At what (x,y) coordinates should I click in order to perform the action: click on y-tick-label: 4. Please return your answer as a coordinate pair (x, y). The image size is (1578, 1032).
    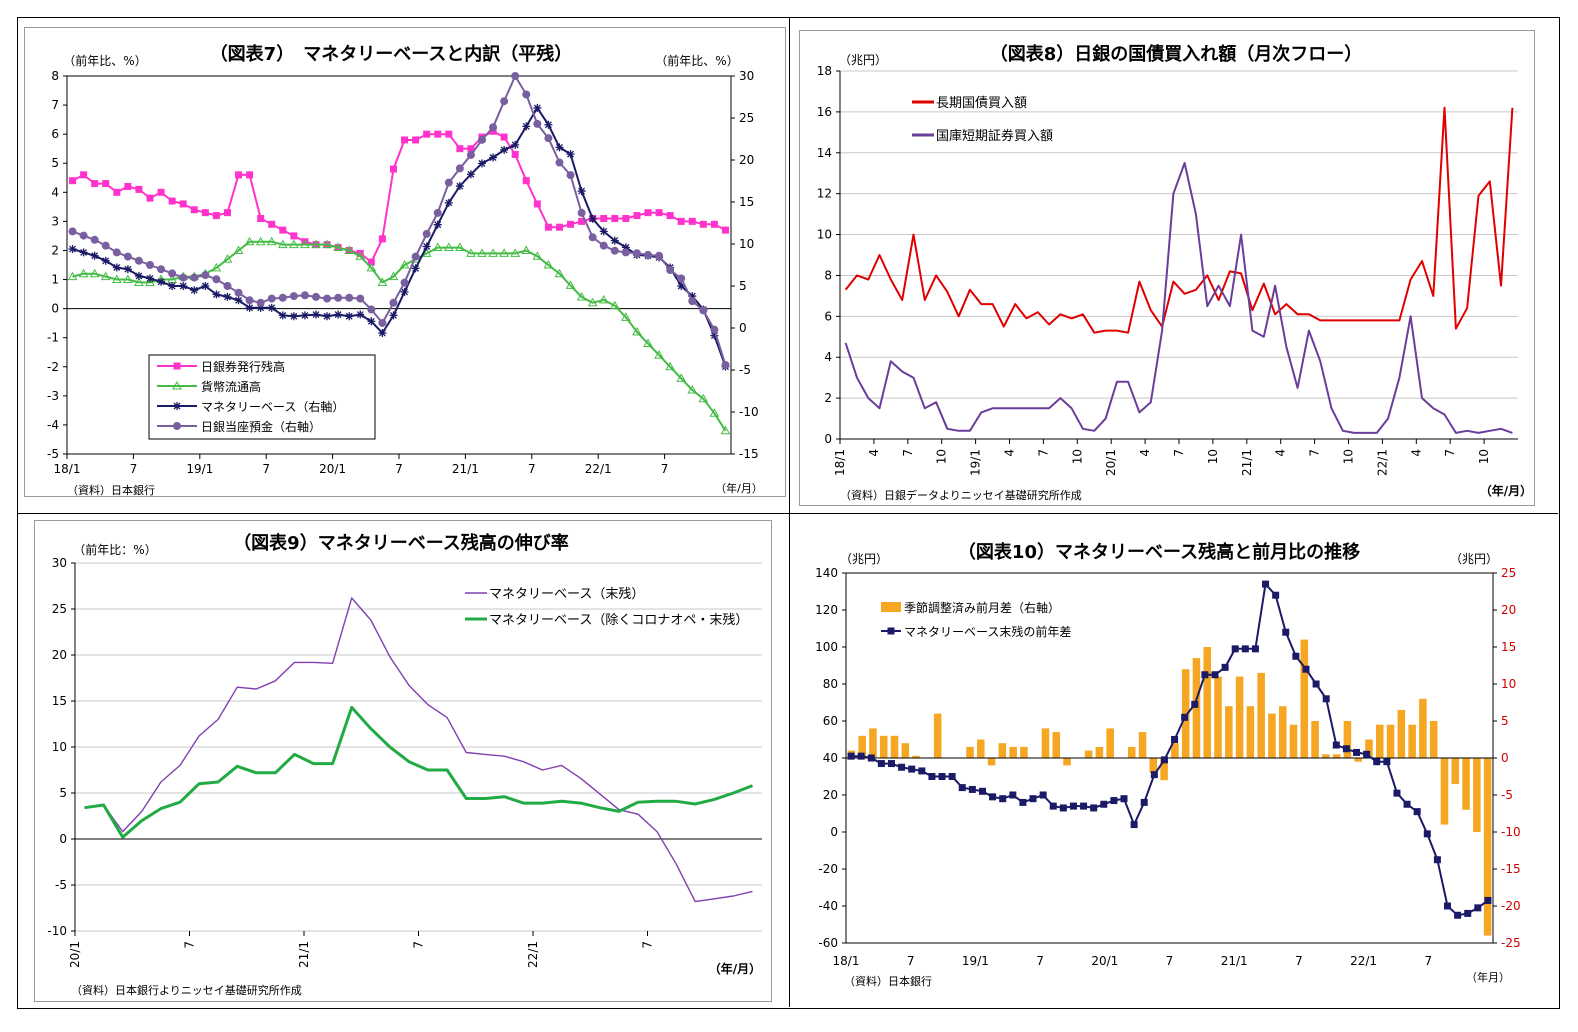
    Looking at the image, I should click on (55, 192).